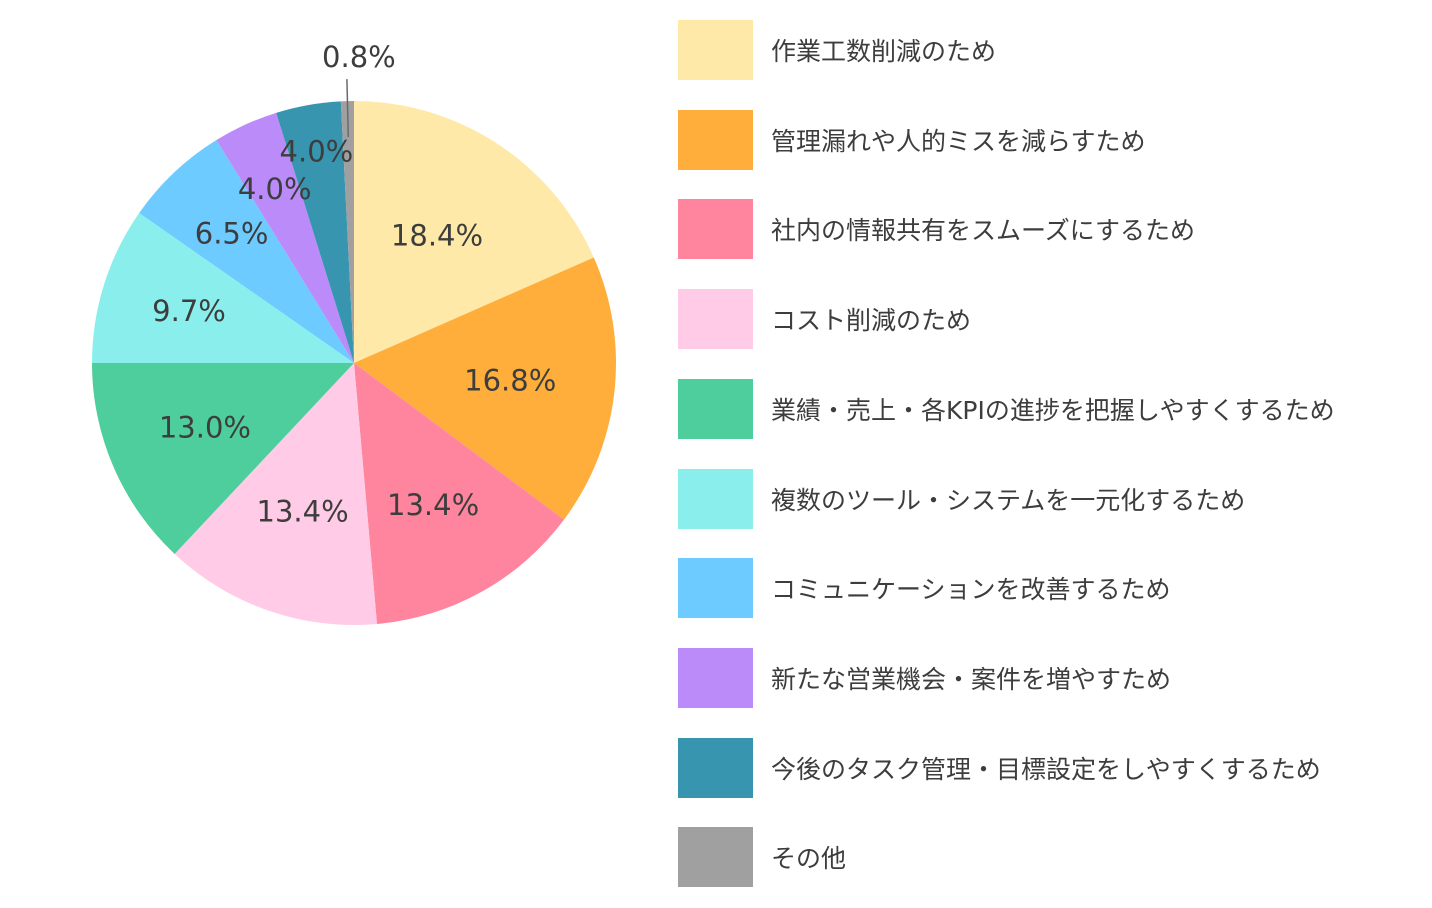 The height and width of the screenshot is (908, 1432). What do you see at coordinates (205, 428) in the screenshot?
I see `pie-data-label: 13.0%` at bounding box center [205, 428].